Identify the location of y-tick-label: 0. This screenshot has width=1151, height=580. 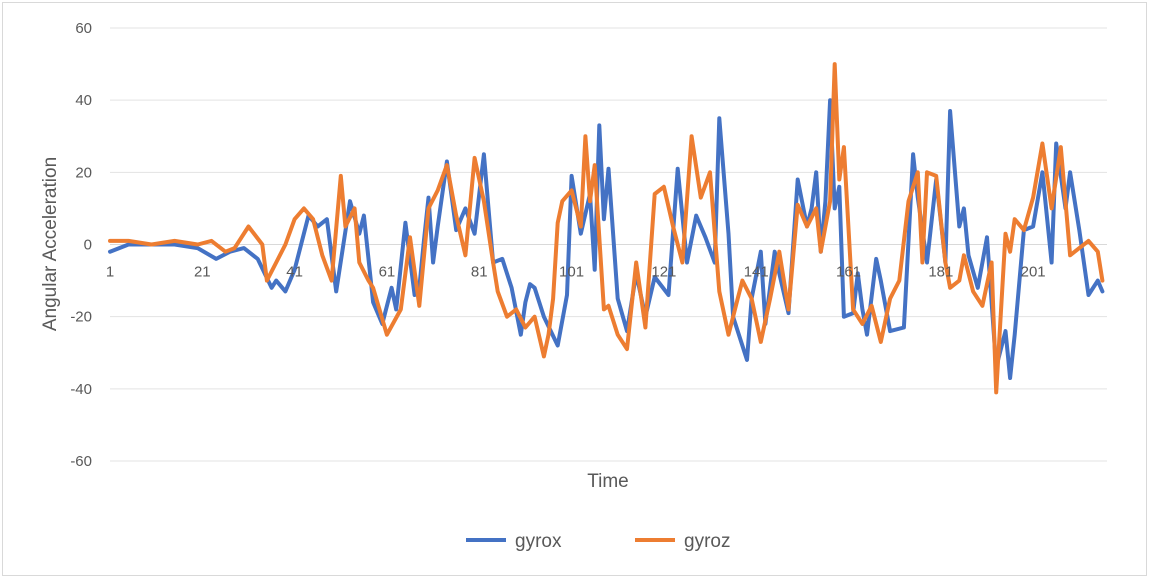
(88, 245).